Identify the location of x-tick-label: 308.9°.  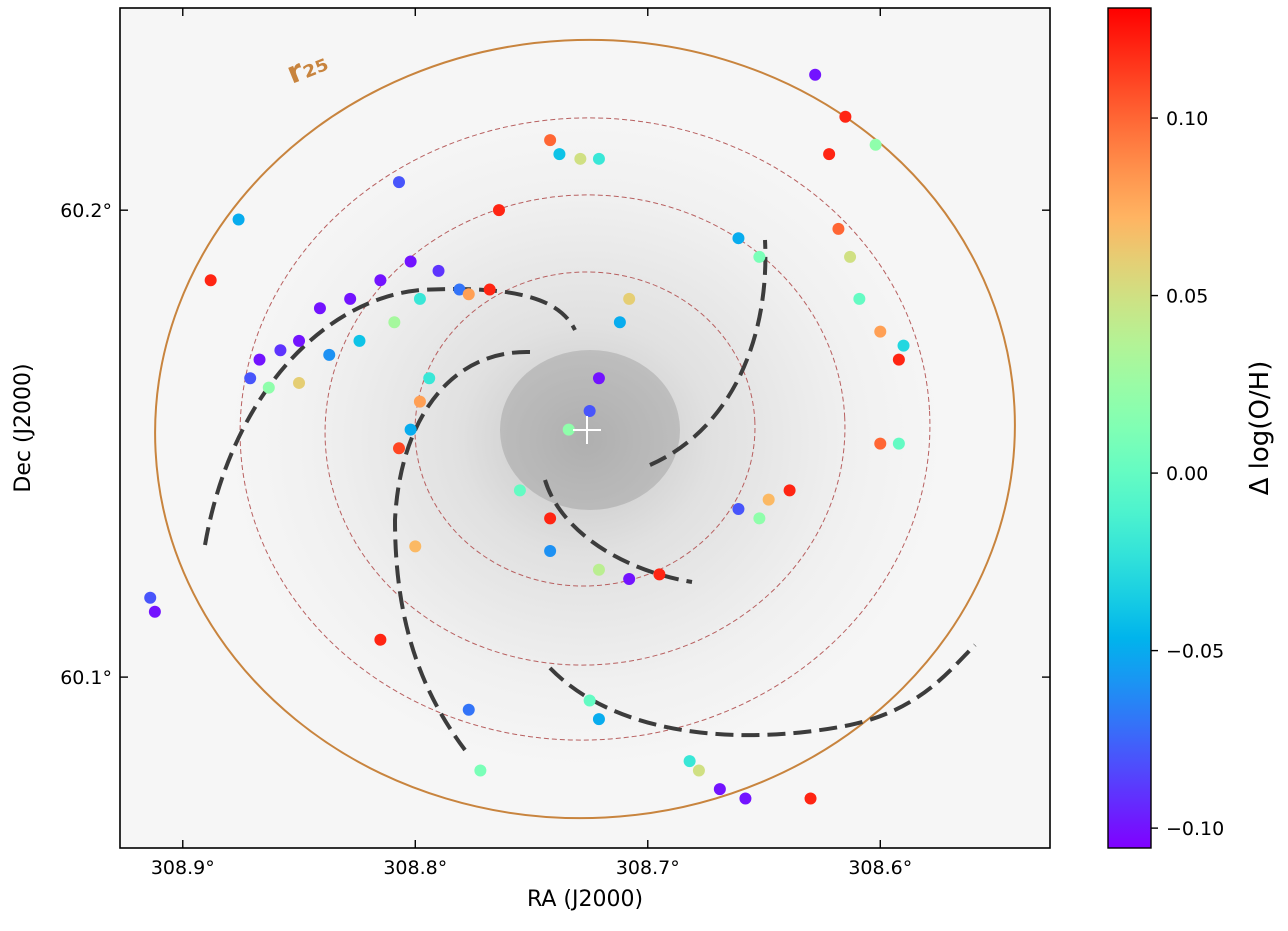
(183, 868).